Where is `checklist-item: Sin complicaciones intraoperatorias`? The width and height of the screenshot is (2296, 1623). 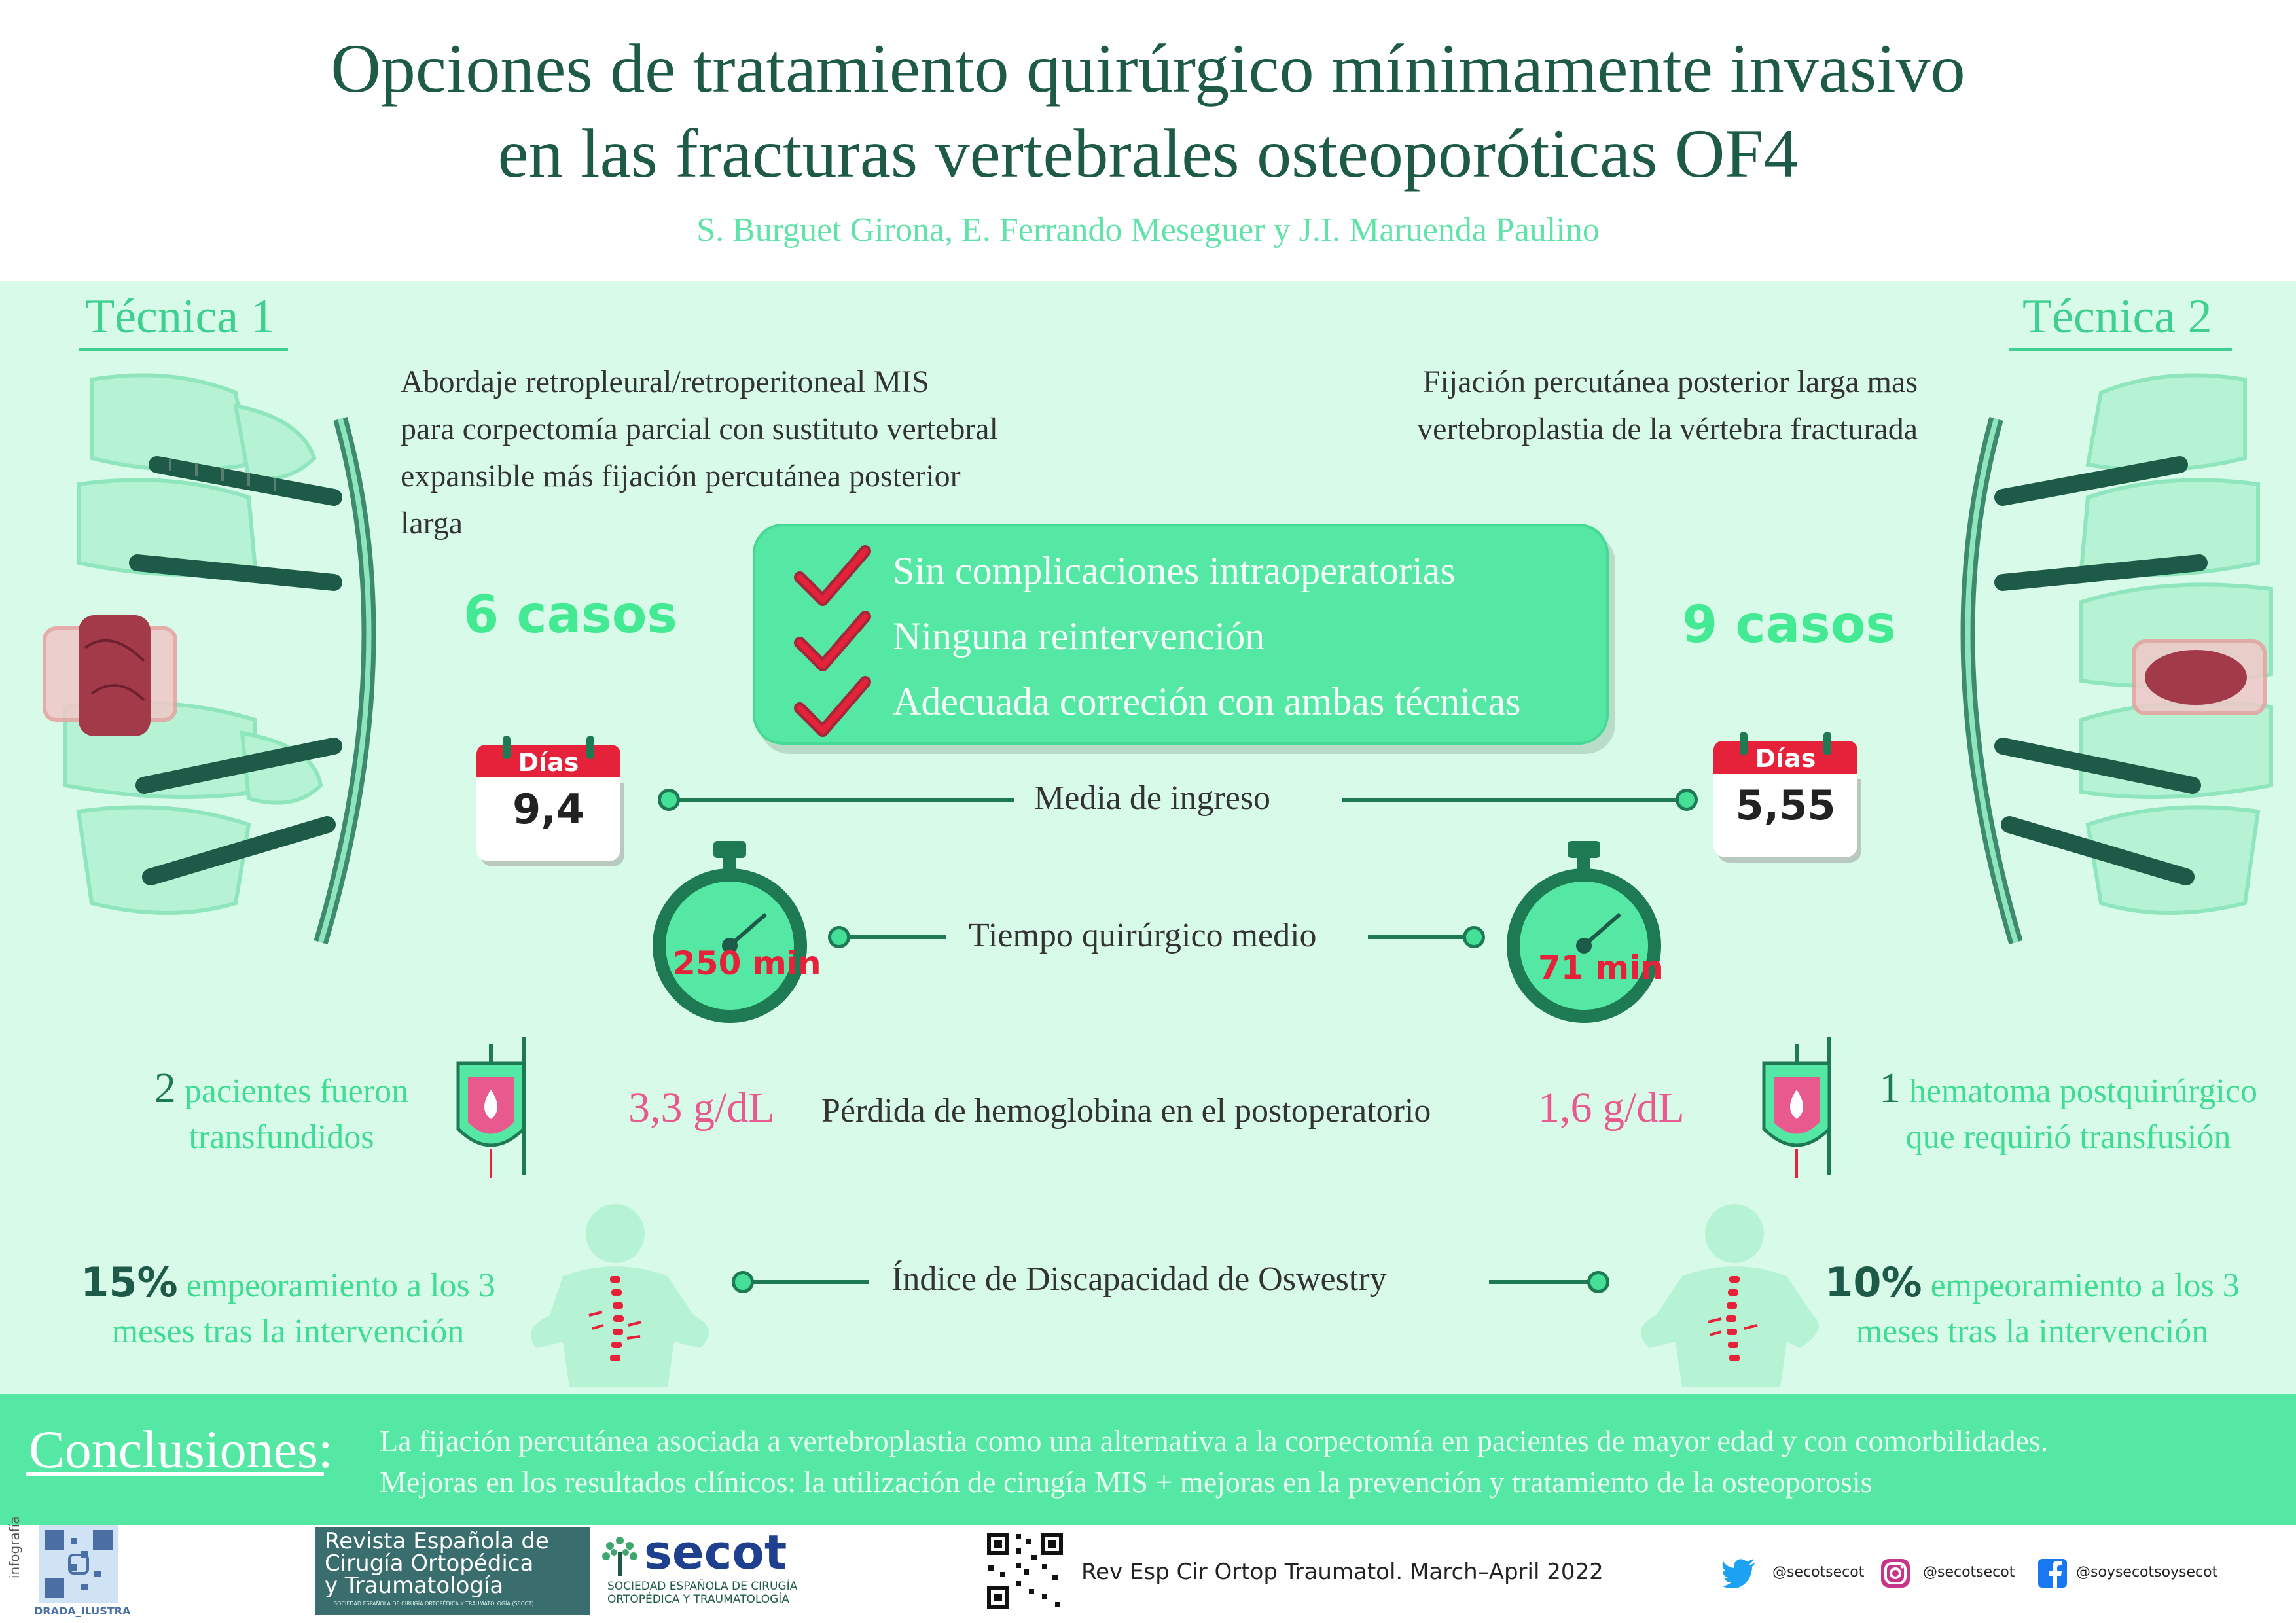 checklist-item: Sin complicaciones intraoperatorias is located at coordinates (1180, 577).